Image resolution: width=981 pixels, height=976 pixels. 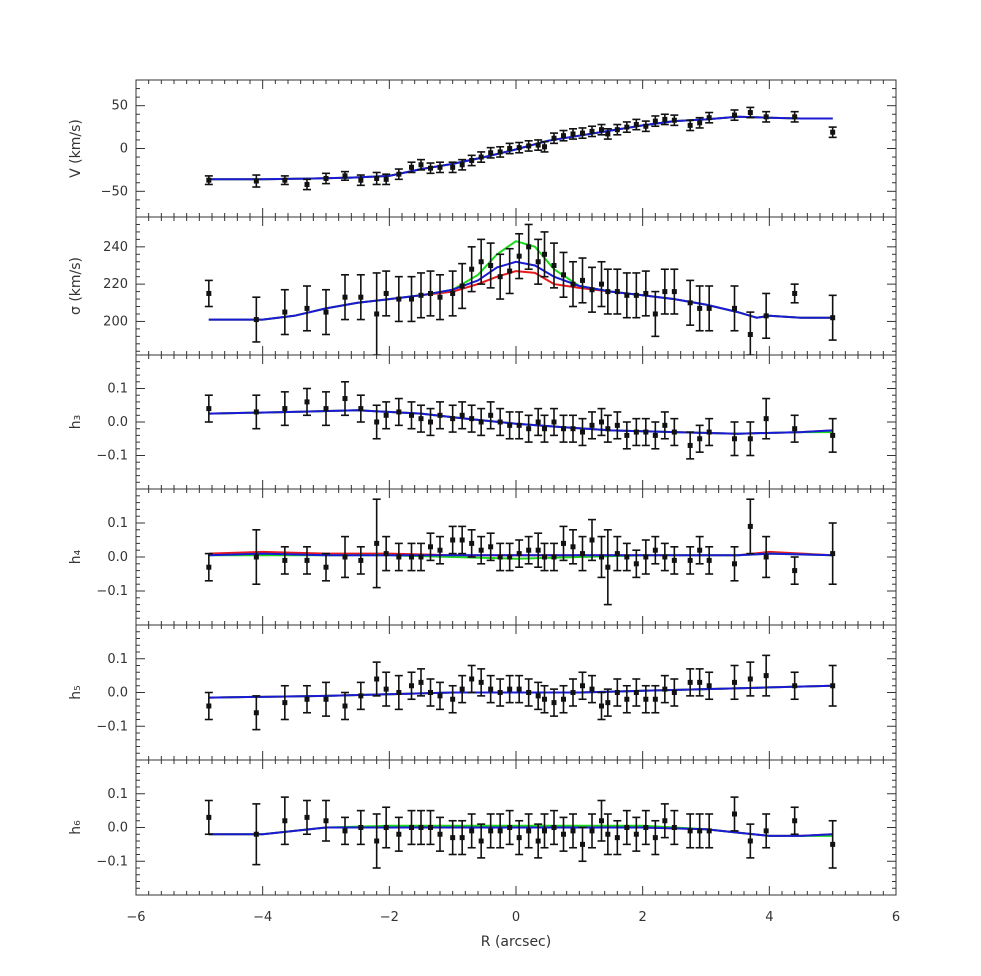 I want to click on panel-frame, so click(x=516, y=422).